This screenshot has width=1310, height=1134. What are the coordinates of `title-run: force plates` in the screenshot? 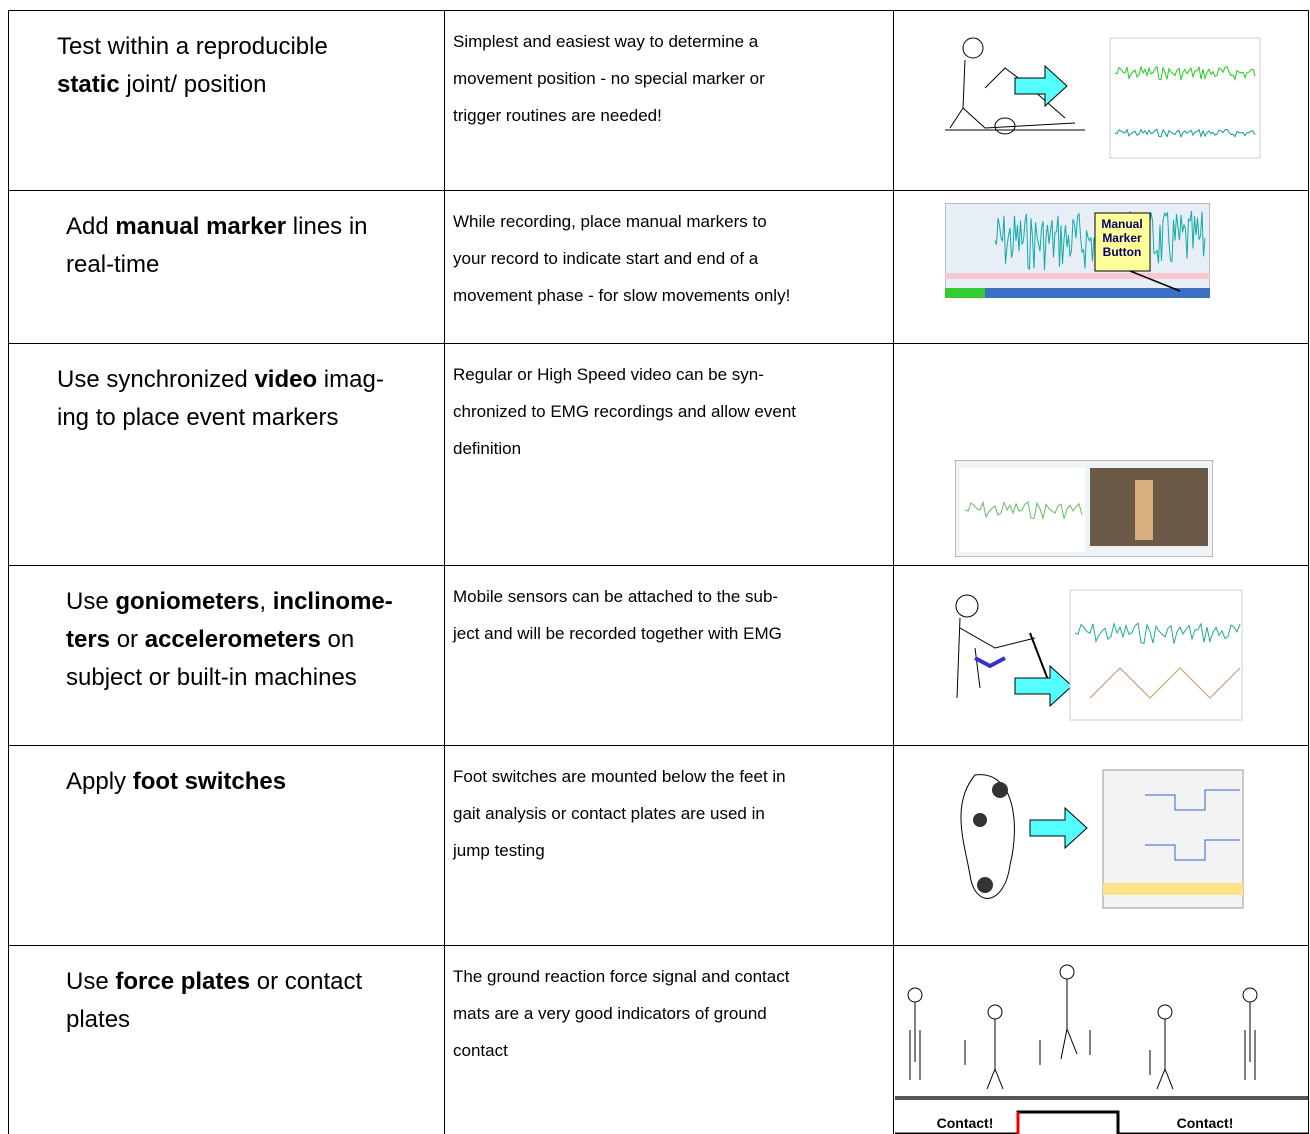 It's located at (183, 981).